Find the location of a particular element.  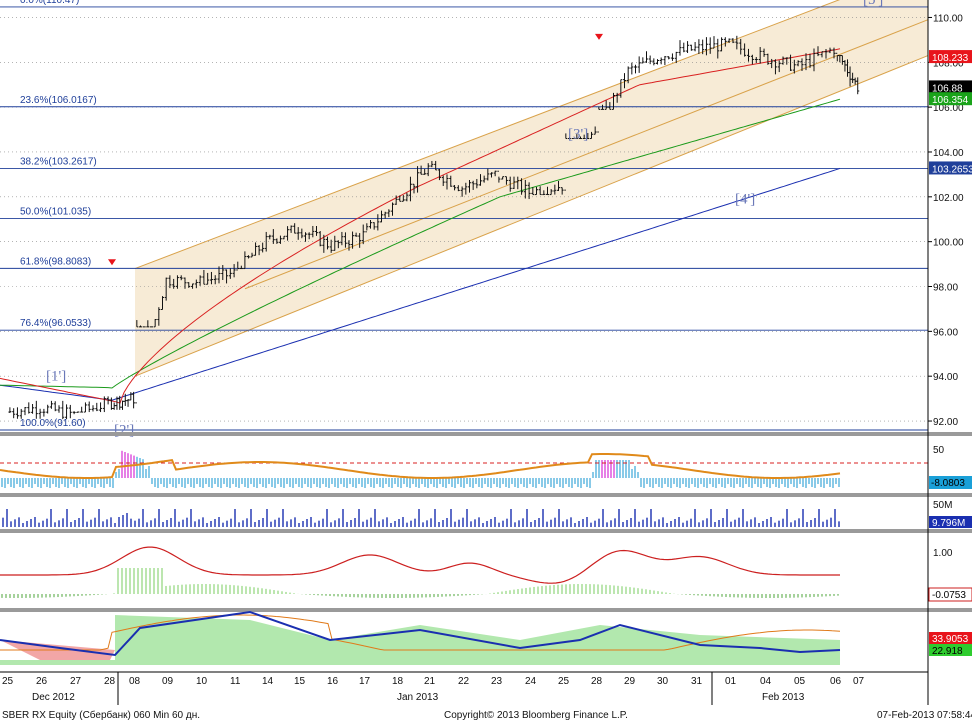

macd-level-label: 1.00 is located at coordinates (943, 553).